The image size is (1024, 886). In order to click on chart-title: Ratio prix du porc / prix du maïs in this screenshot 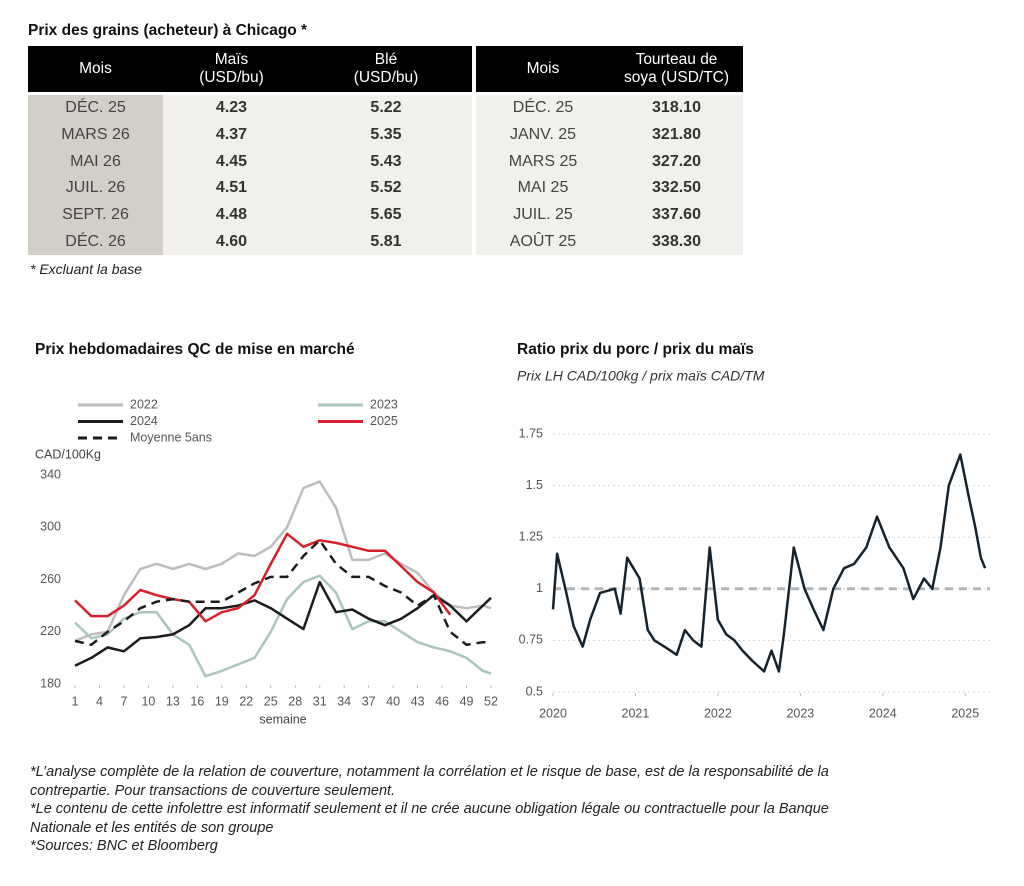, I will do `click(635, 349)`.